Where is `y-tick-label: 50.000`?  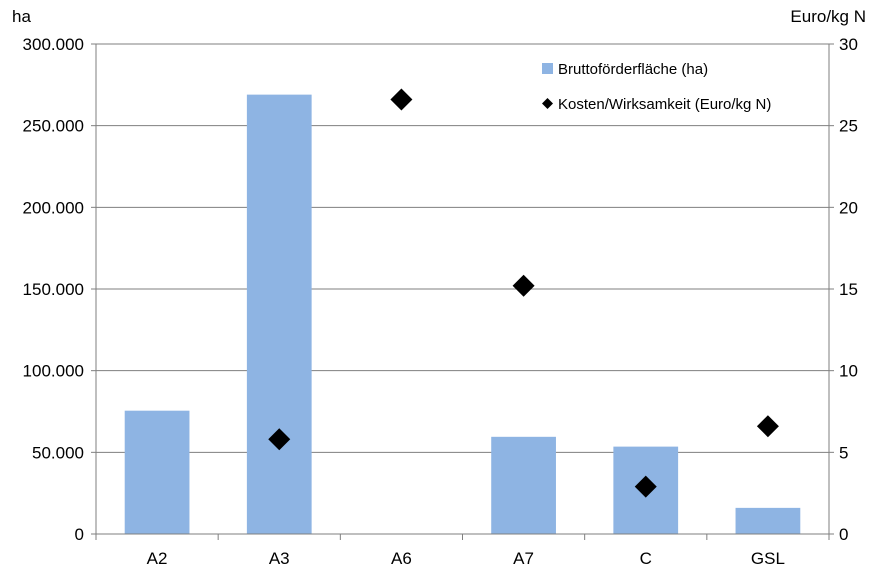 y-tick-label: 50.000 is located at coordinates (58, 452).